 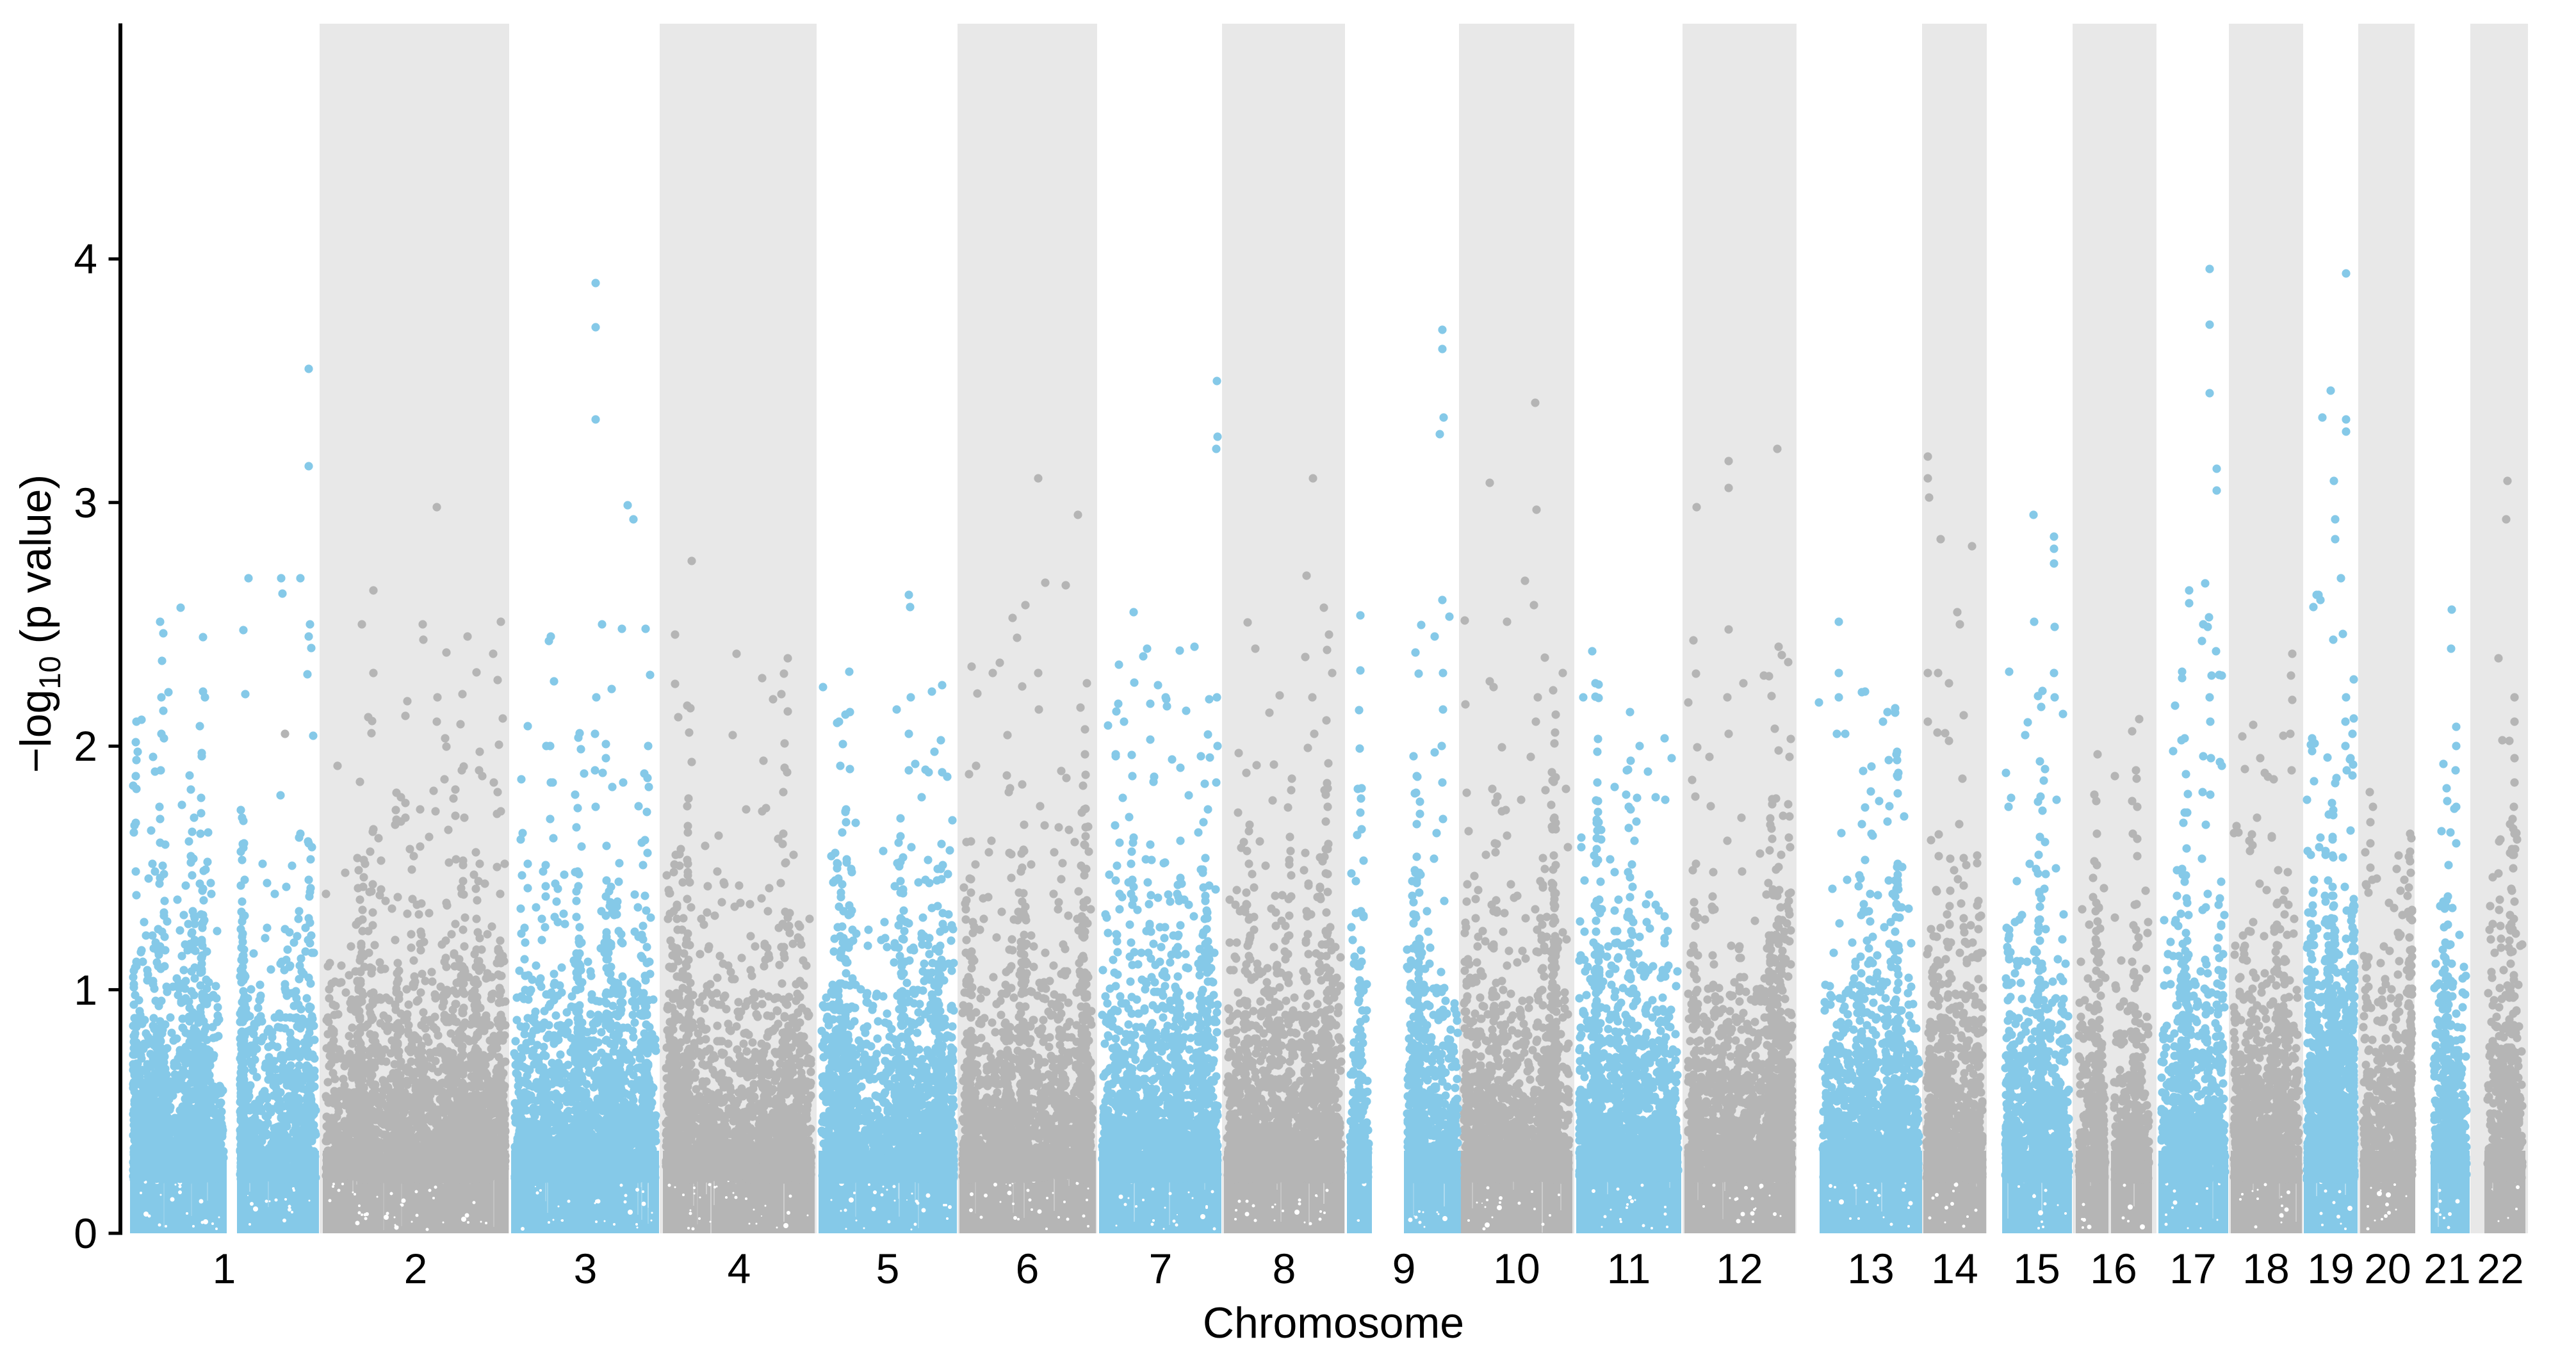 What do you see at coordinates (1516, 1268) in the screenshot?
I see `svg-text: 10` at bounding box center [1516, 1268].